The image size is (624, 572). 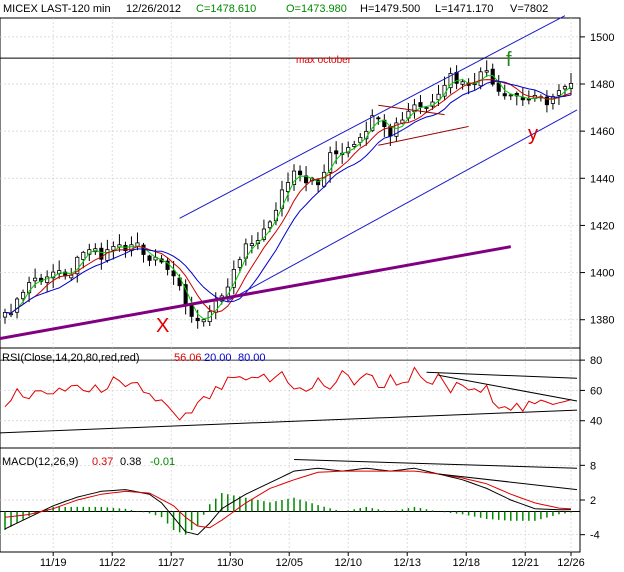 I want to click on x-tick-label: 12/05, so click(x=289, y=563).